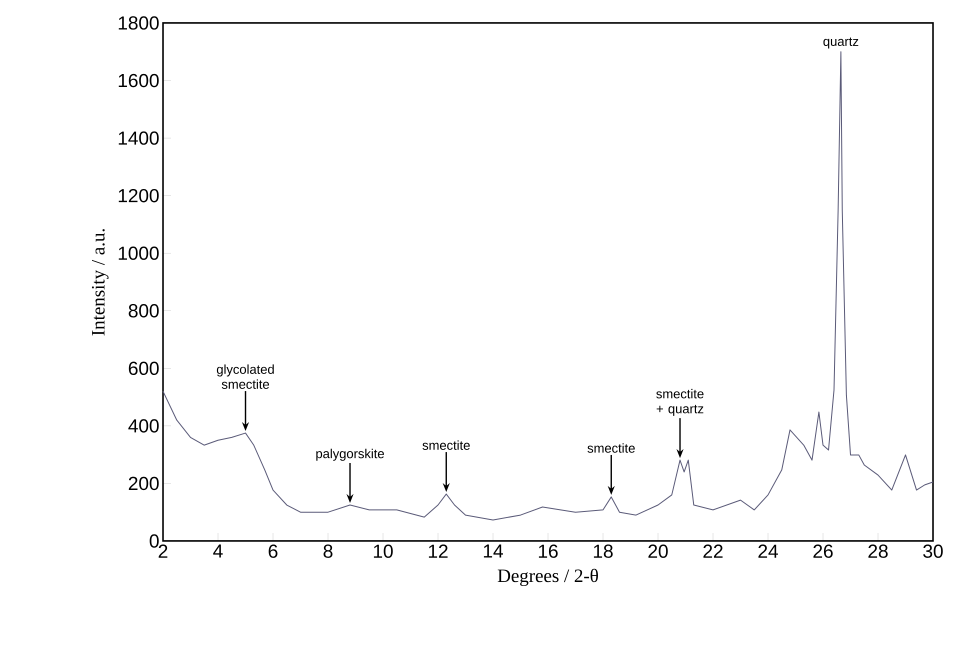 Image resolution: width=955 pixels, height=657 pixels. What do you see at coordinates (493, 551) in the screenshot?
I see `x-tick-label: 14` at bounding box center [493, 551].